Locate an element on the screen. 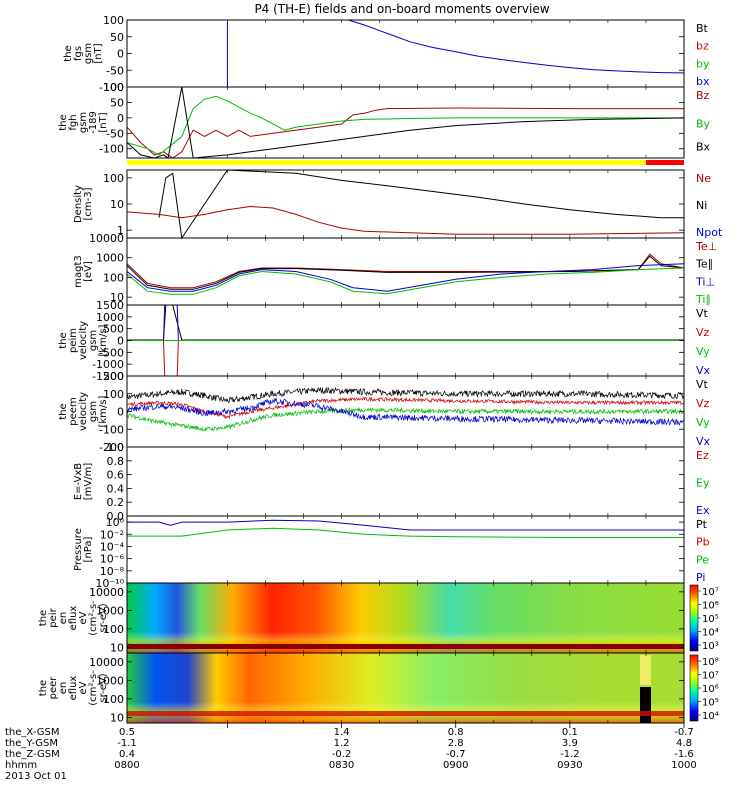 Image resolution: width=750 pixels, height=800 pixels. series-line-Vx is located at coordinates (405, 412).